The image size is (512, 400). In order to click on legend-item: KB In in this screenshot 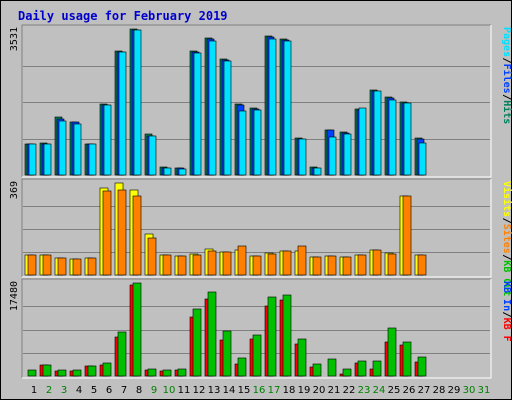, I will do `click(506, 296)`.